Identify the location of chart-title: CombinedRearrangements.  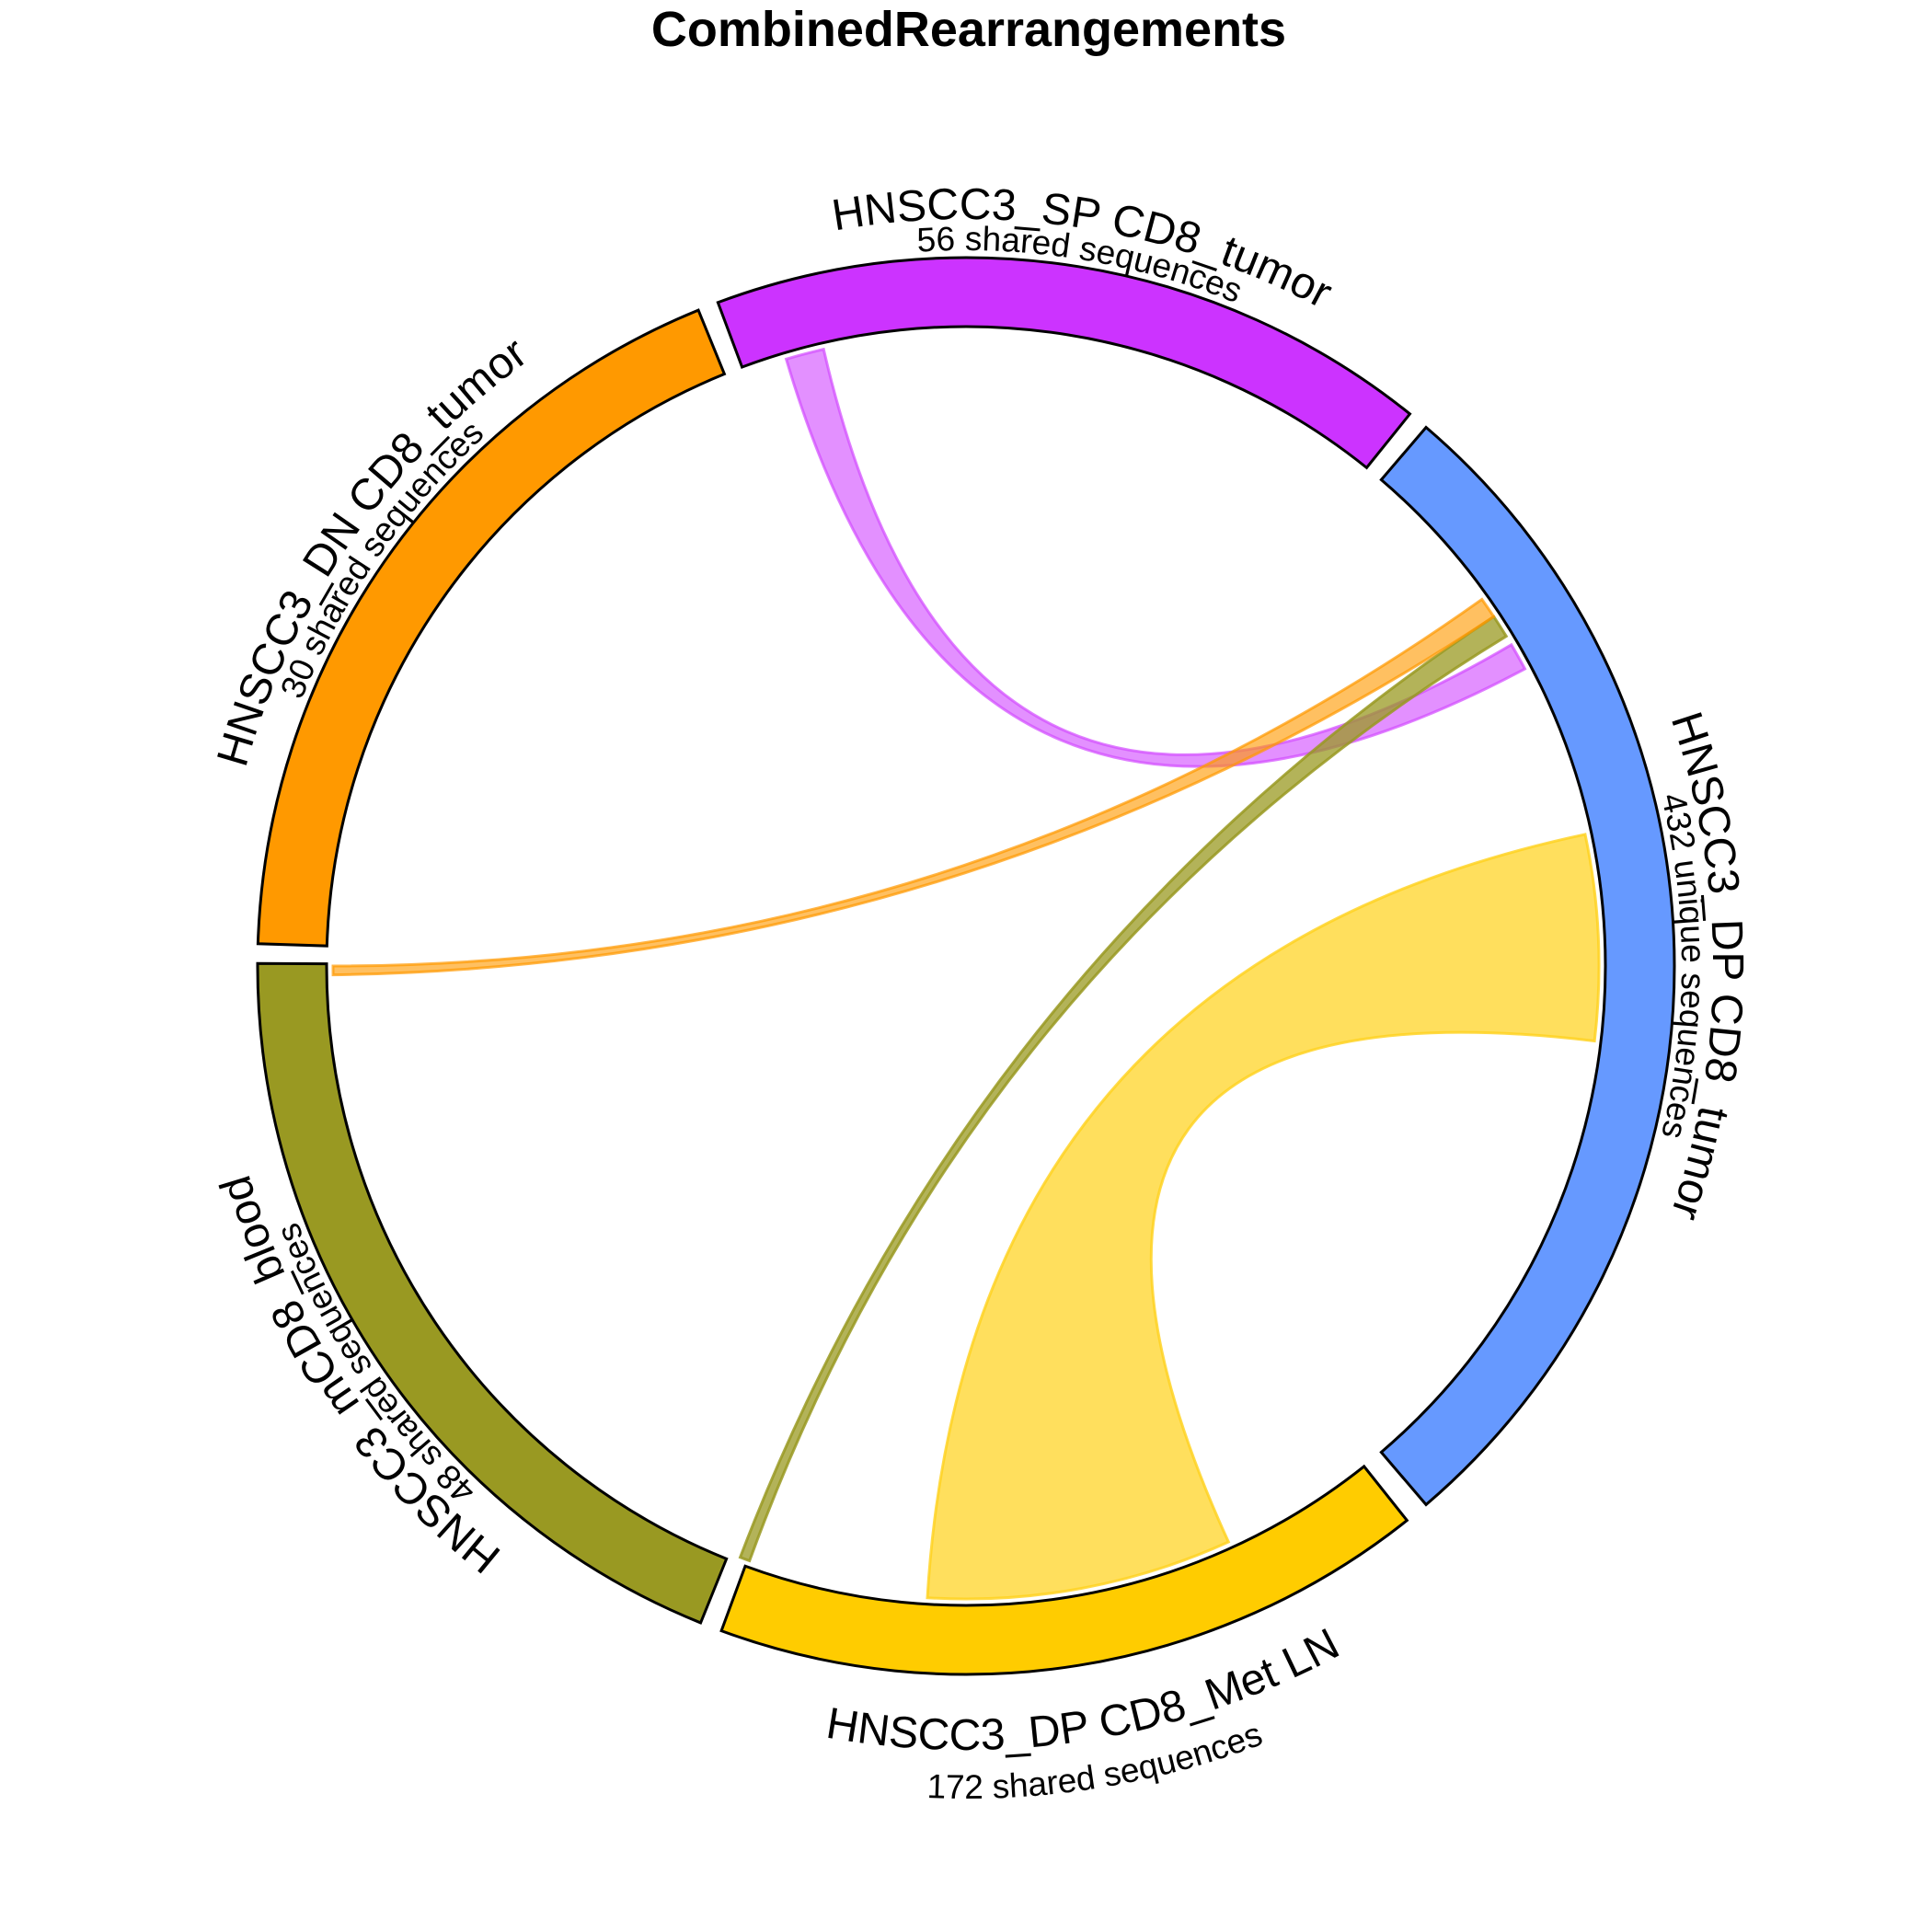
(968, 29).